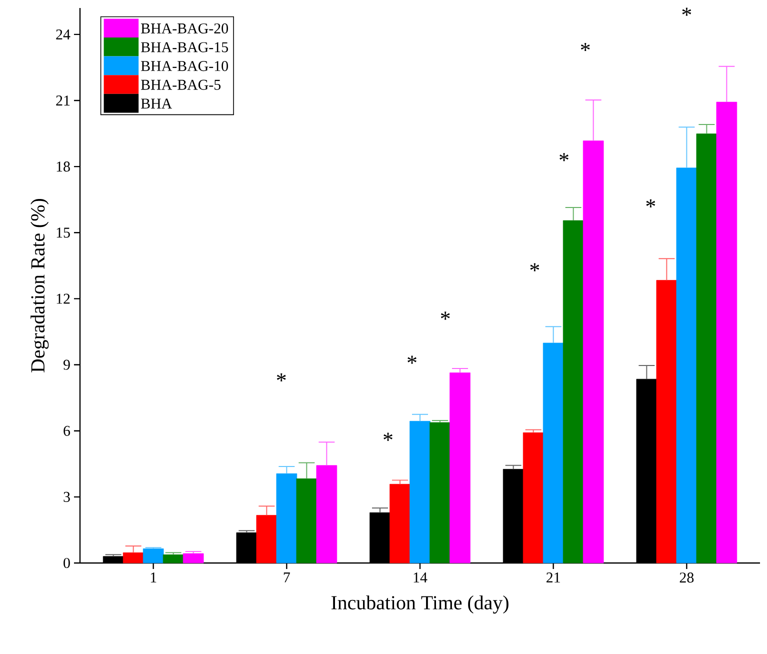  I want to click on y-axis-title: Degradation Rate (%), so click(39, 285).